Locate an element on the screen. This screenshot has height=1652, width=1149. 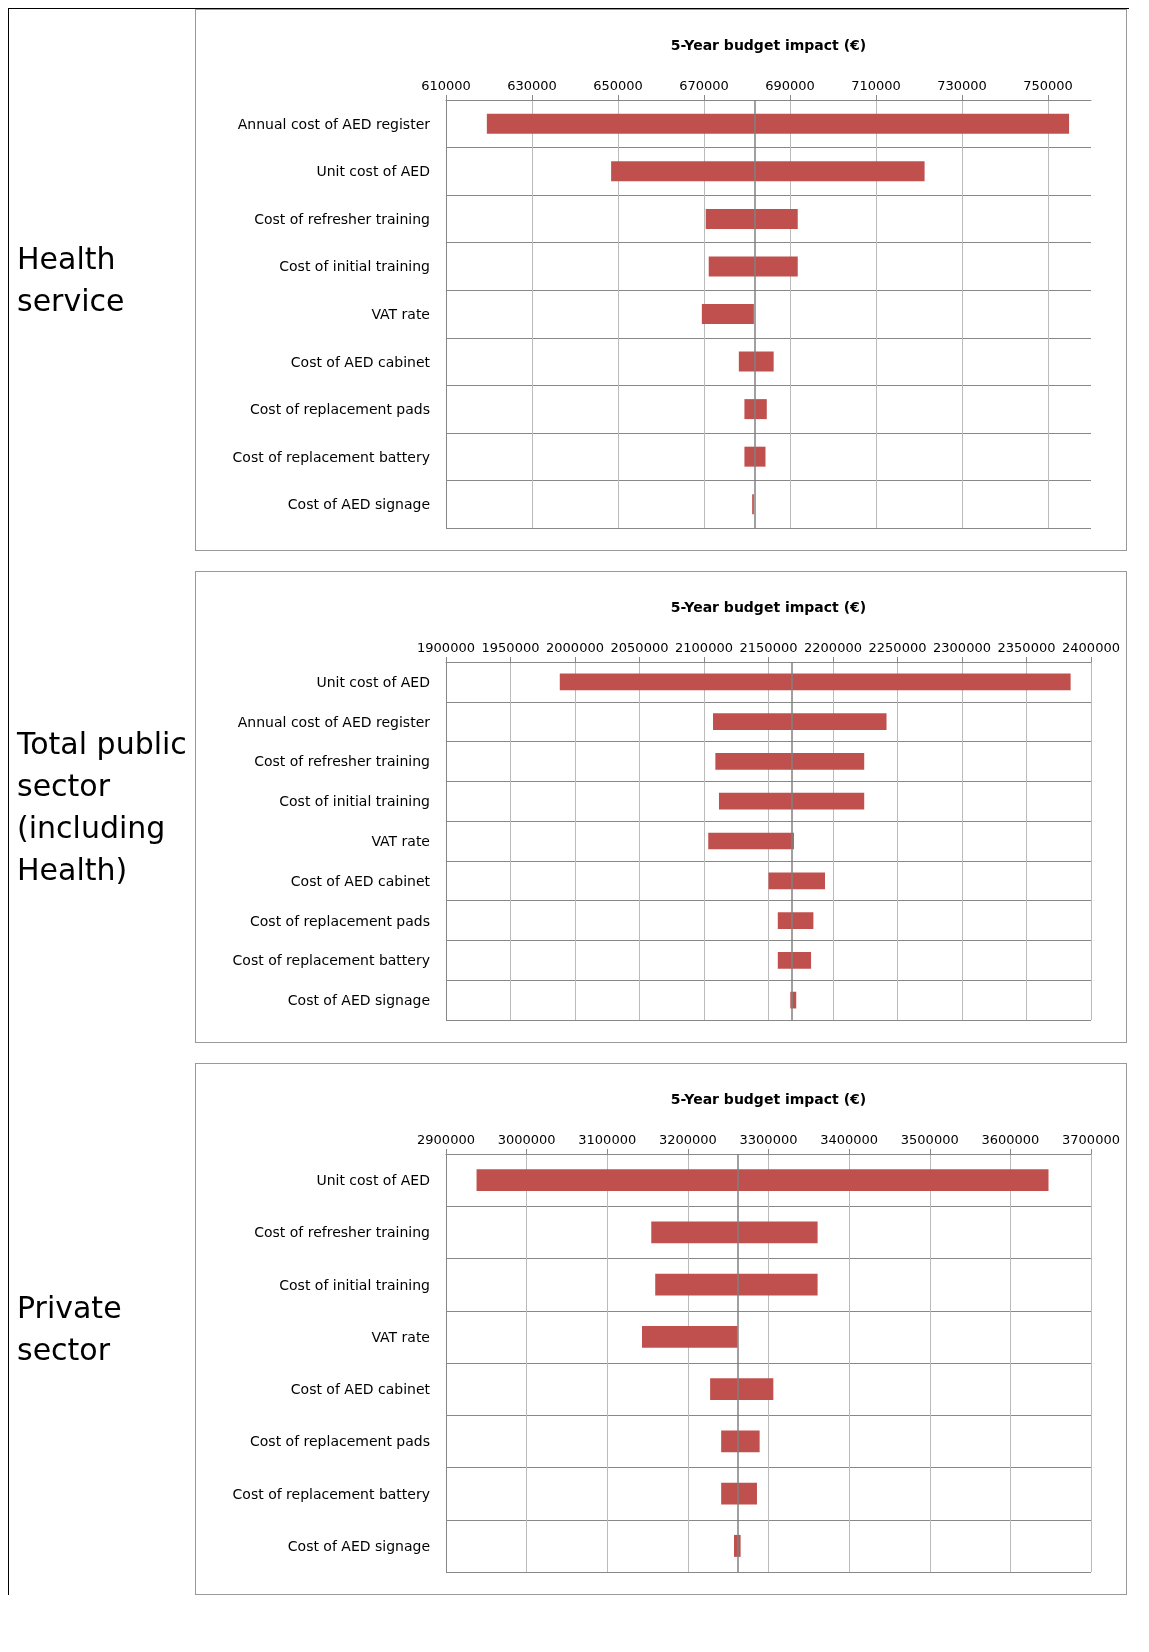
x-tick-label: 630000 is located at coordinates (532, 85).